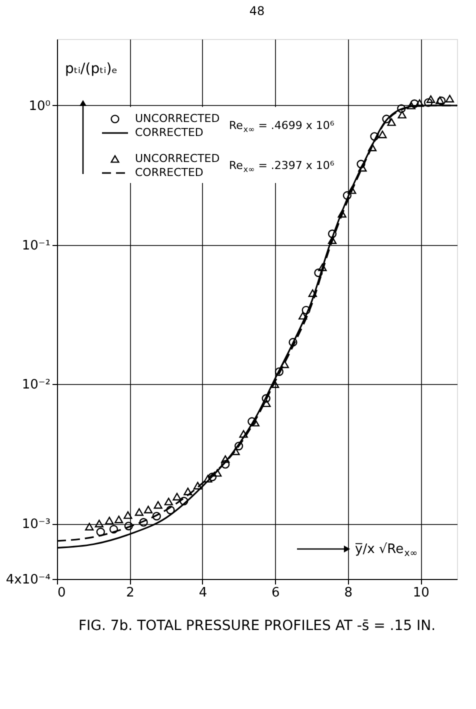 The width and height of the screenshot is (476, 709). I want to click on x-tick-label: 0, so click(62, 593).